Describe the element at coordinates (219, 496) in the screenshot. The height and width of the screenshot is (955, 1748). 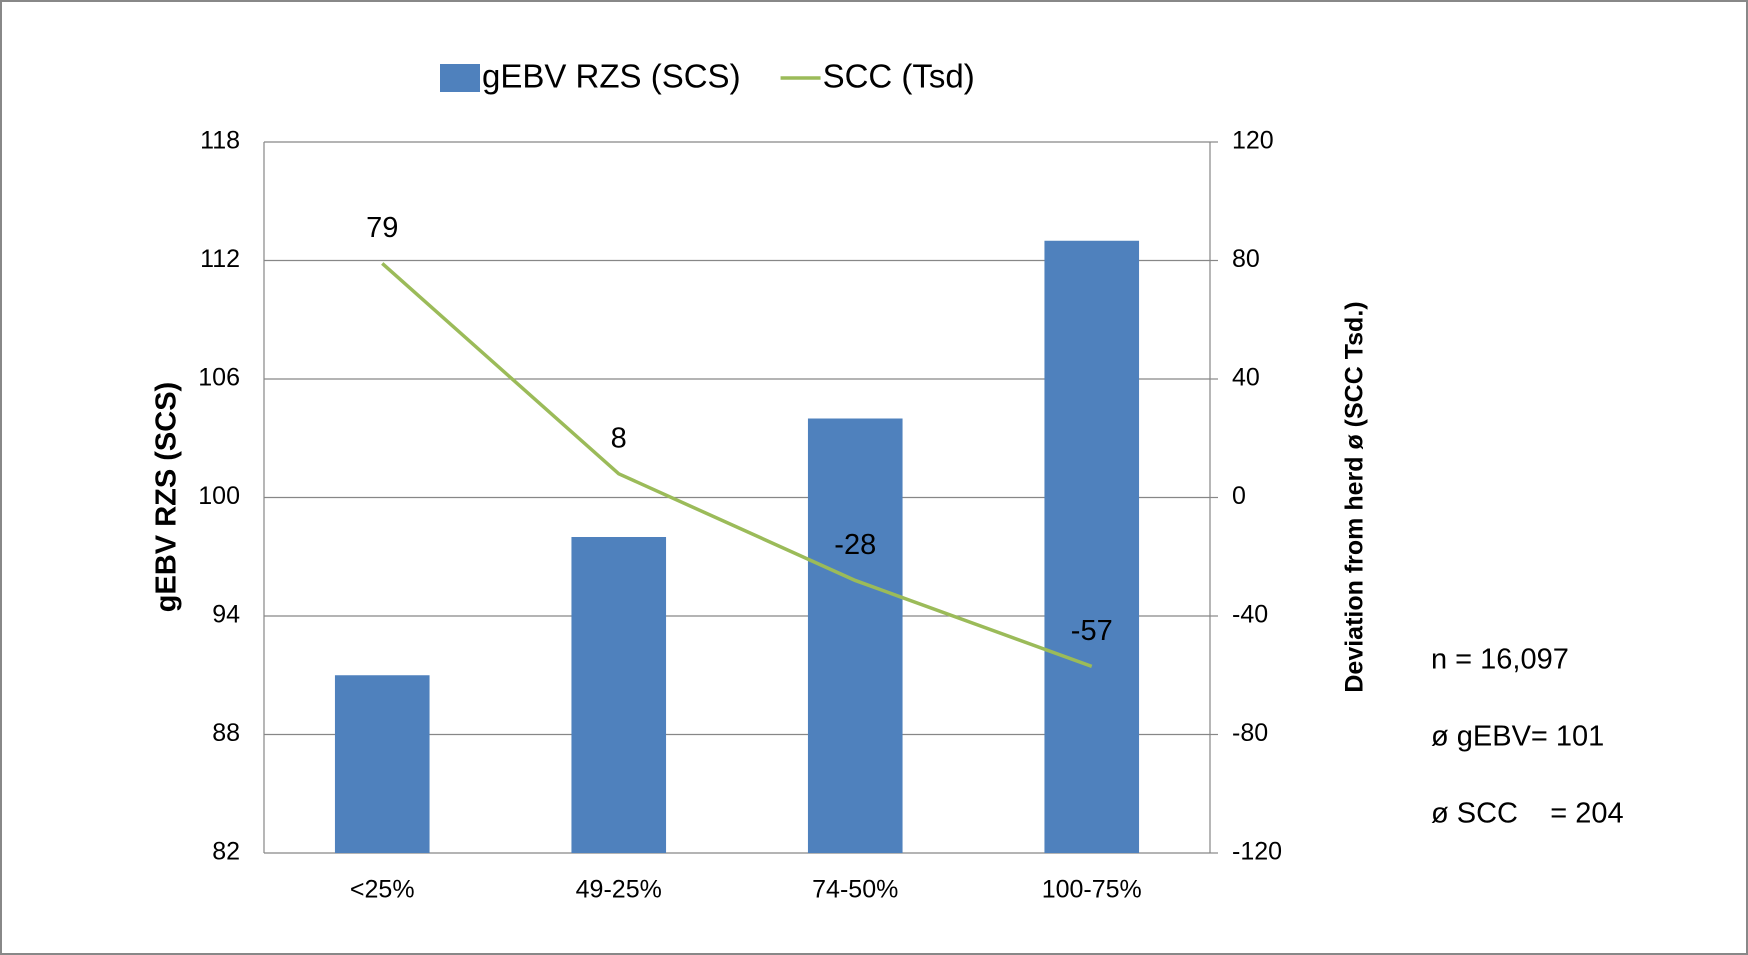
I see `y-tick-label: 100` at that location.